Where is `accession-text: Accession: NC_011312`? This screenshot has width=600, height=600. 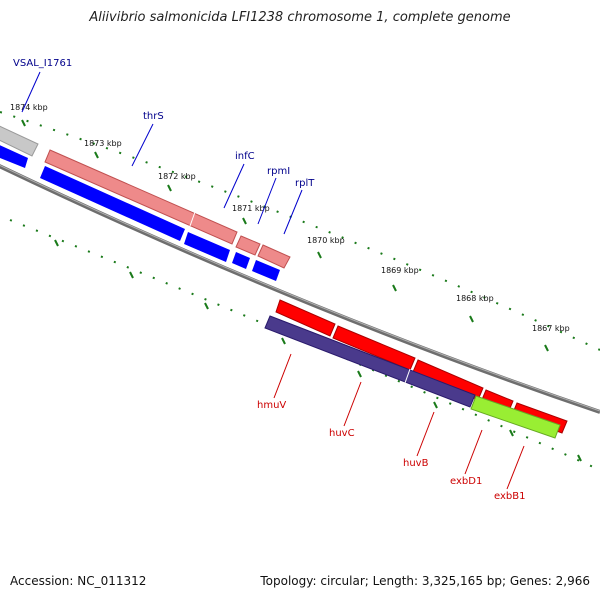 accession-text: Accession: NC_011312 is located at coordinates (78, 581).